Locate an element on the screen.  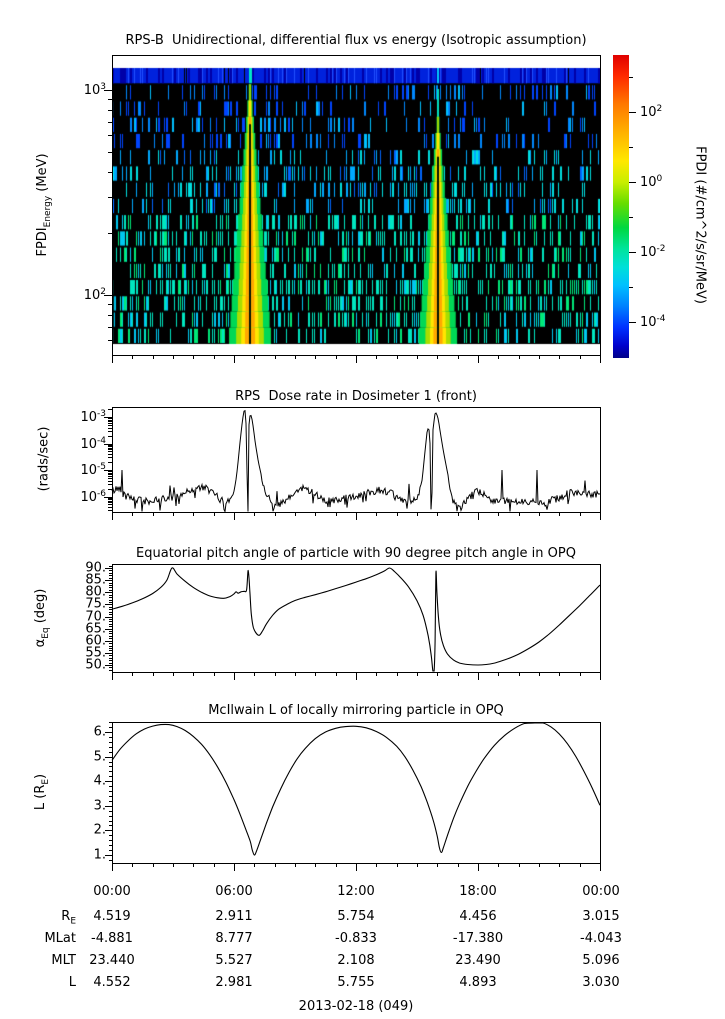
pitch-tick-label: 65. is located at coordinates (95, 629).